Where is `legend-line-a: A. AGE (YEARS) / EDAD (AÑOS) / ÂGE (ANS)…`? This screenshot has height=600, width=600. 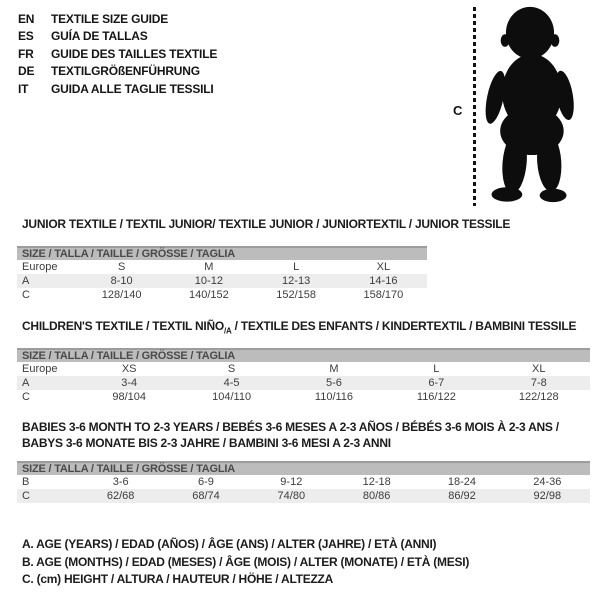 legend-line-a: A. AGE (YEARS) / EDAD (AÑOS) / ÂGE (ANS)… is located at coordinates (229, 544).